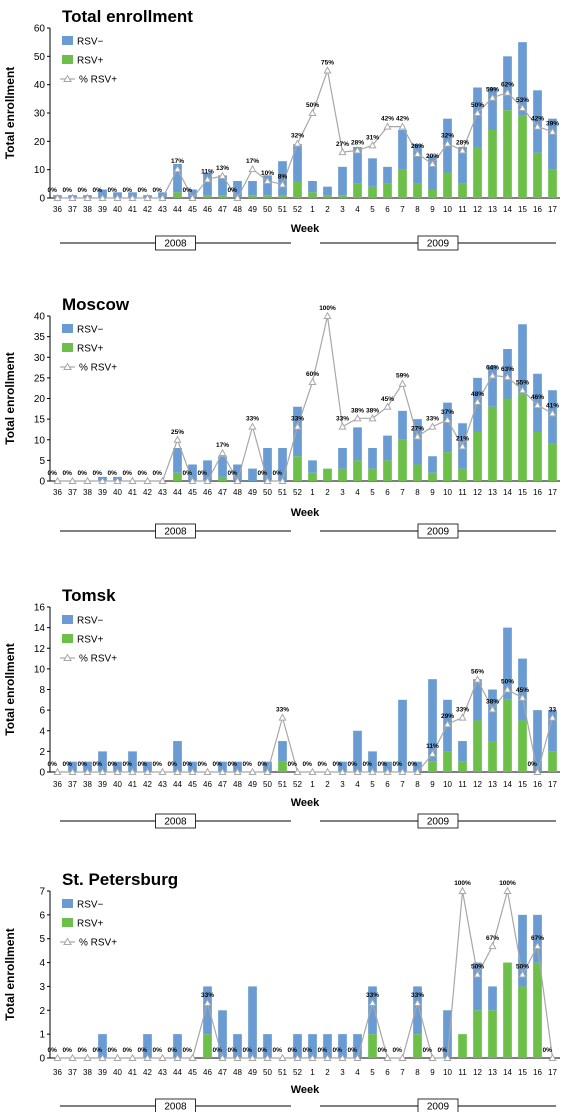 The width and height of the screenshot is (568, 1112). I want to click on series-line-pct-rsv, so click(305, 725).